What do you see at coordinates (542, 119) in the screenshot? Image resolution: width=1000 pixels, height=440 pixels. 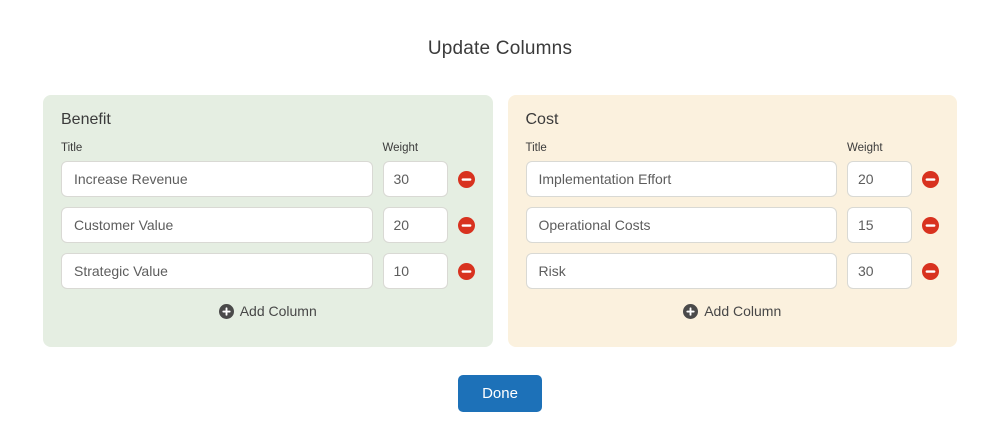 I see `panel-title: Cost` at bounding box center [542, 119].